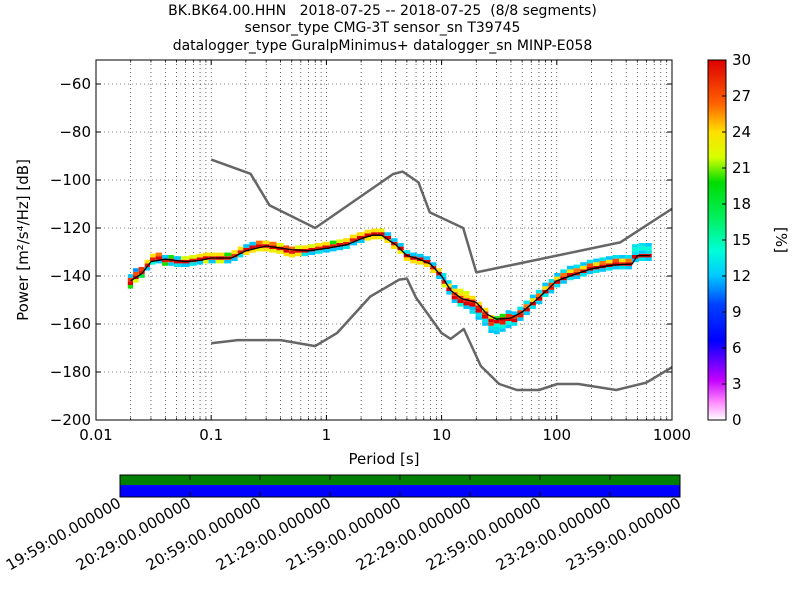  I want to click on median-curve, so click(390, 277).